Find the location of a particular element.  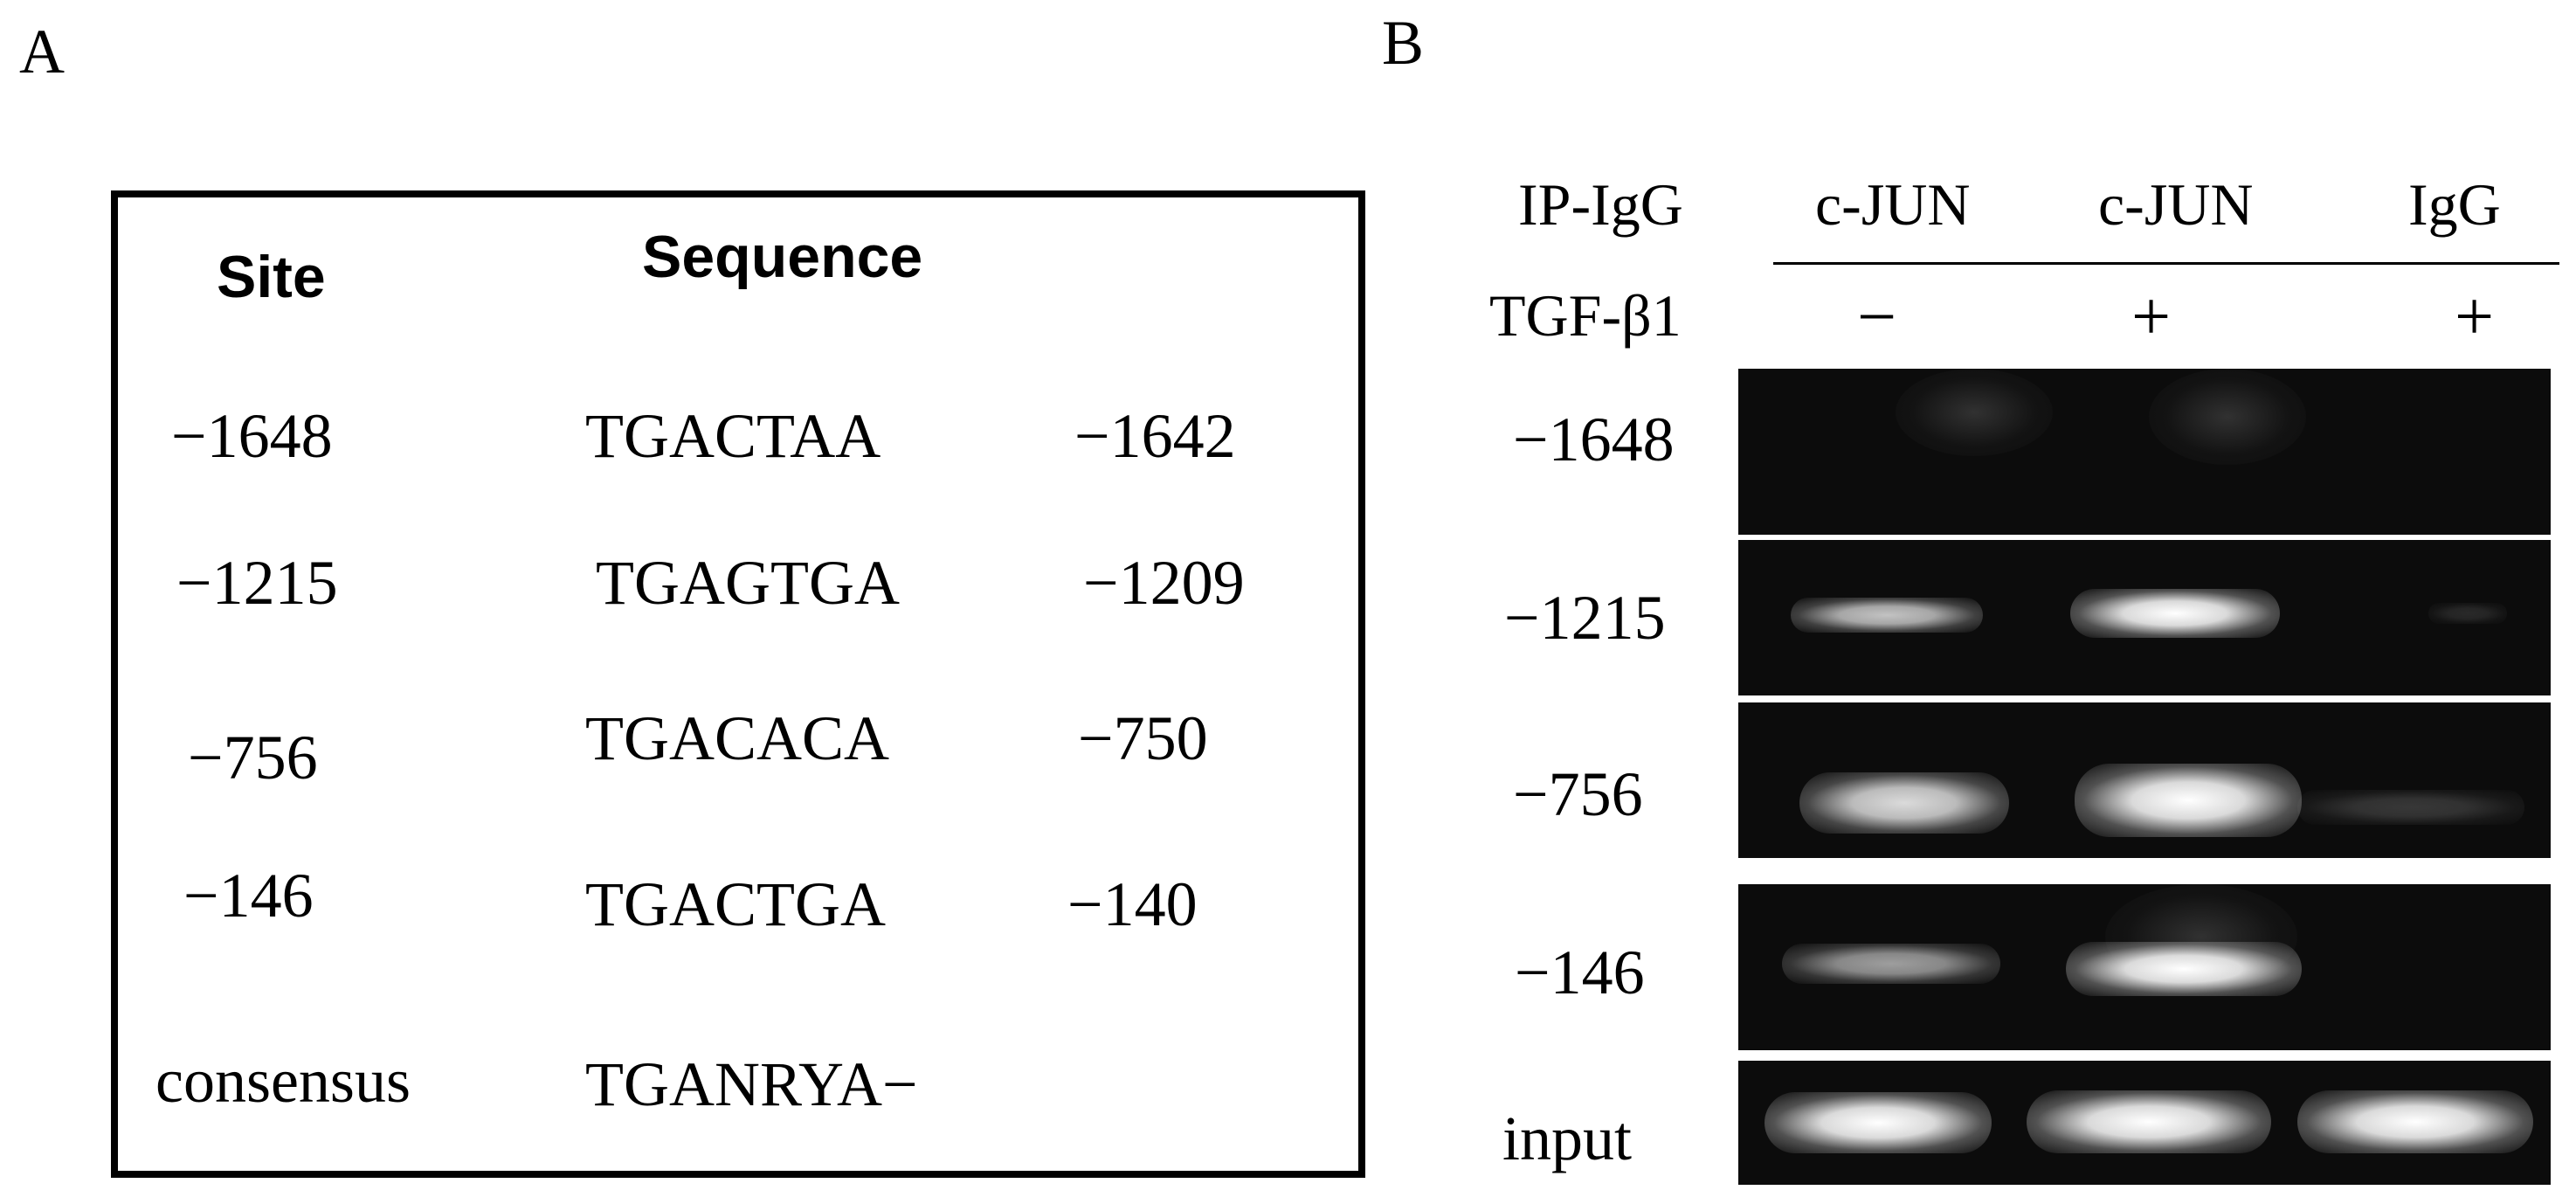

gel-row-label: −1648 is located at coordinates (1594, 440).